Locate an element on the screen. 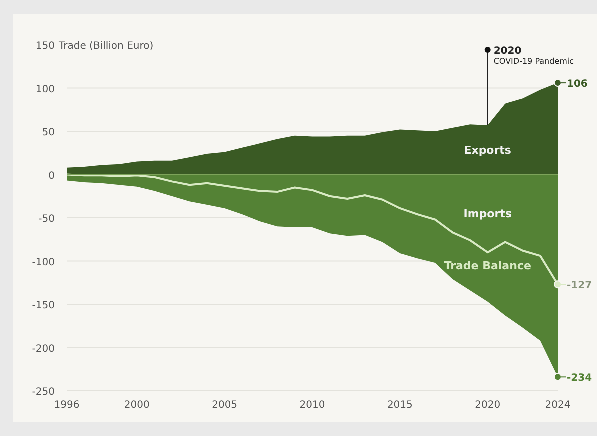 This screenshot has height=436, width=597. data-label: -234 is located at coordinates (579, 378).